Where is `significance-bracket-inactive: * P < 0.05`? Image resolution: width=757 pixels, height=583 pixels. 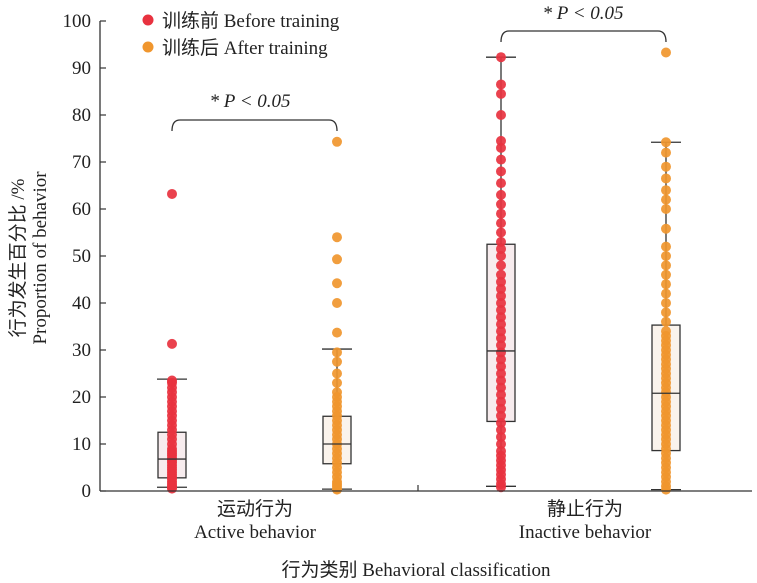
significance-bracket-inactive: * P < 0.05 is located at coordinates (583, 23).